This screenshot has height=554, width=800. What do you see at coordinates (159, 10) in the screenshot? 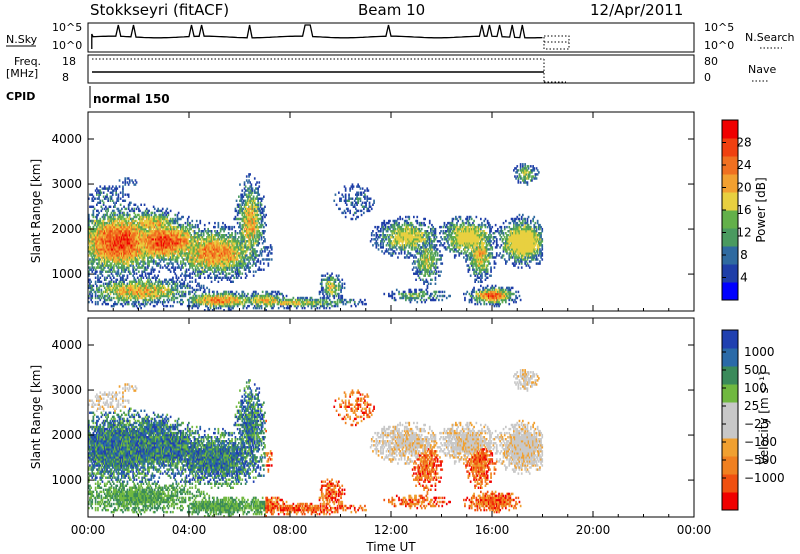
I see `station-title: Stokkseyri (fitACF)` at bounding box center [159, 10].